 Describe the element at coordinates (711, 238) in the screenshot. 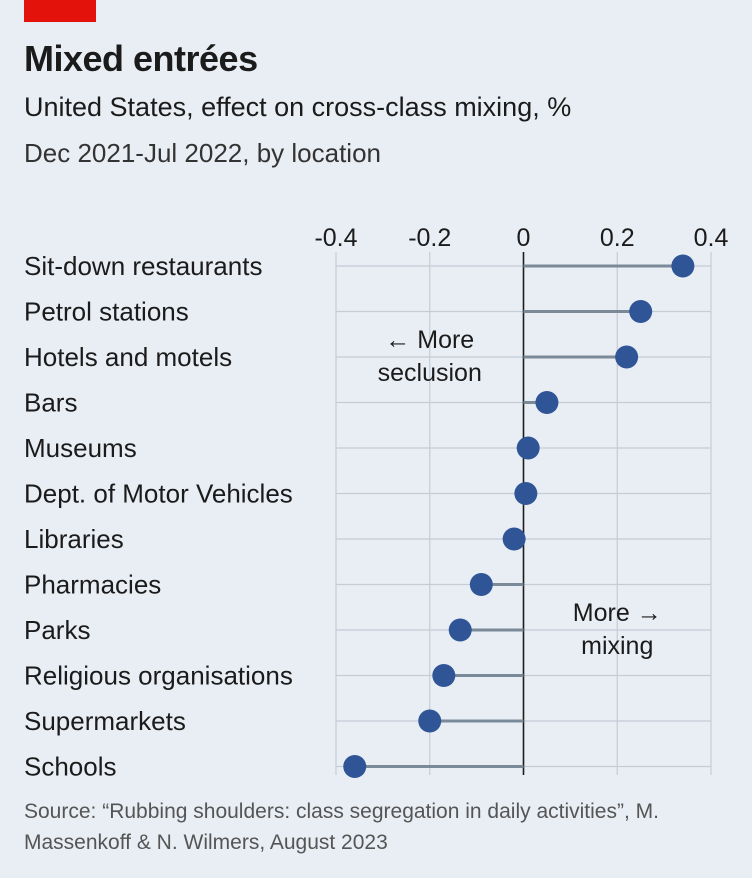

I see `x-tick-label: 0.4` at that location.